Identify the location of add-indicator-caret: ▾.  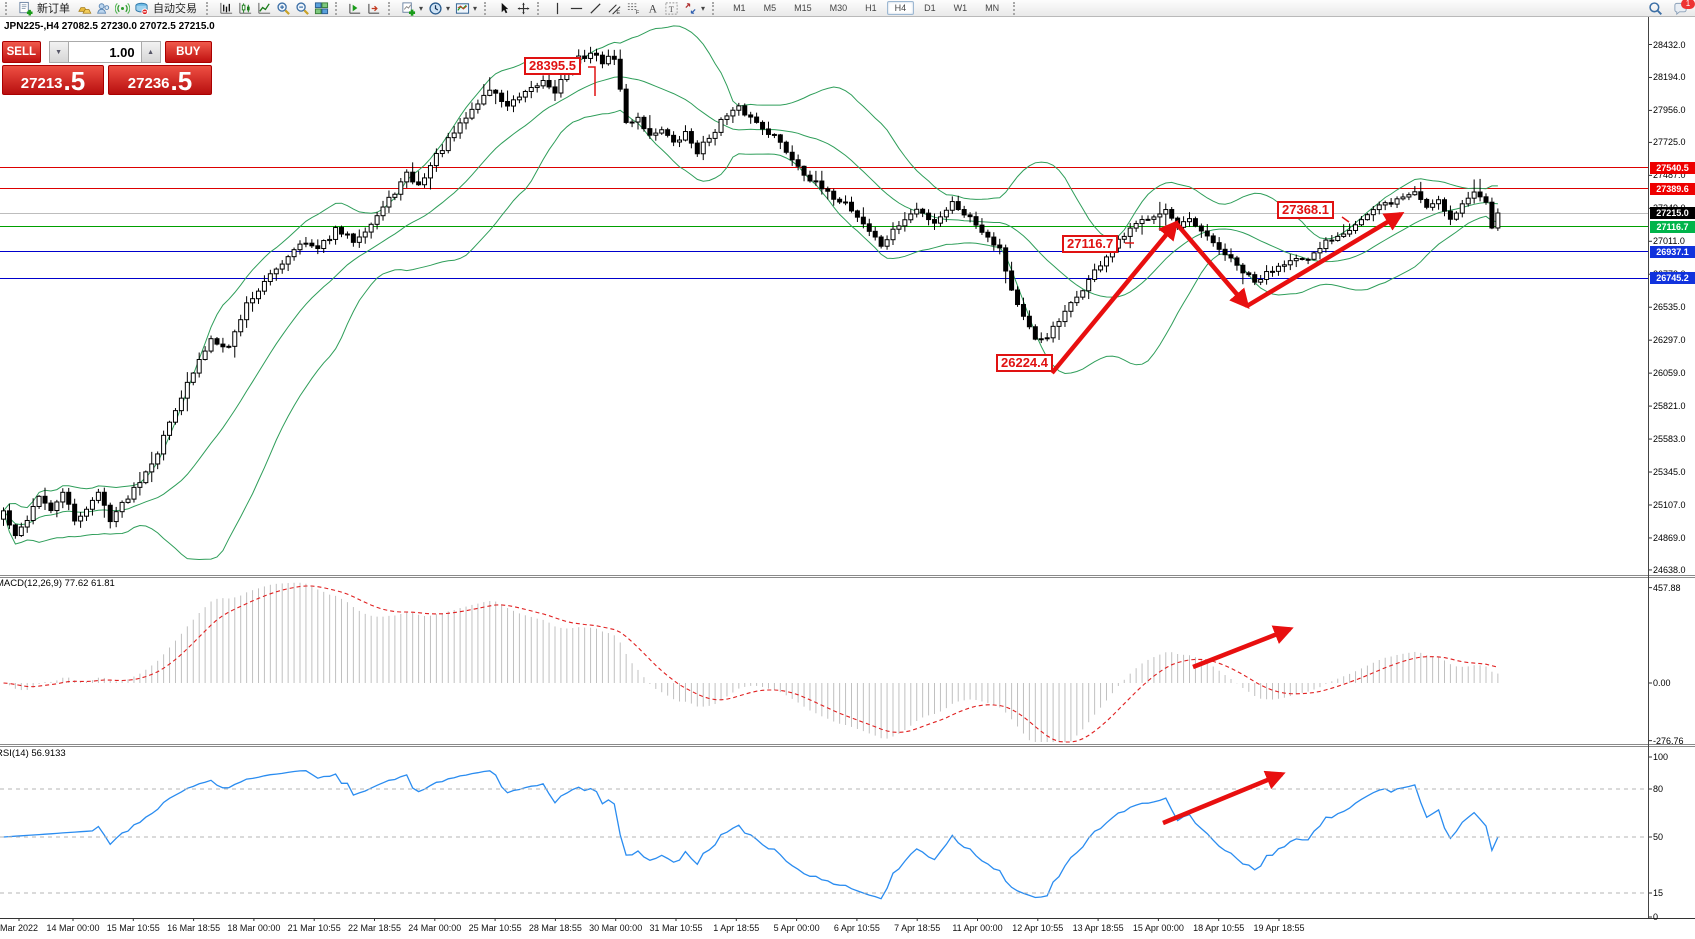
(421, 8).